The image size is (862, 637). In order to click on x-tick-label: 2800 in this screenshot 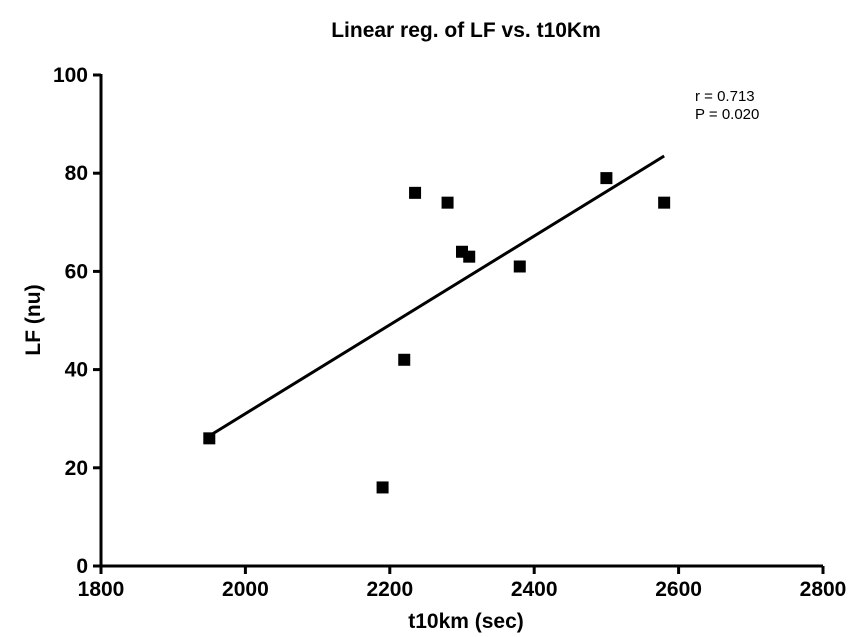, I will do `click(823, 589)`.